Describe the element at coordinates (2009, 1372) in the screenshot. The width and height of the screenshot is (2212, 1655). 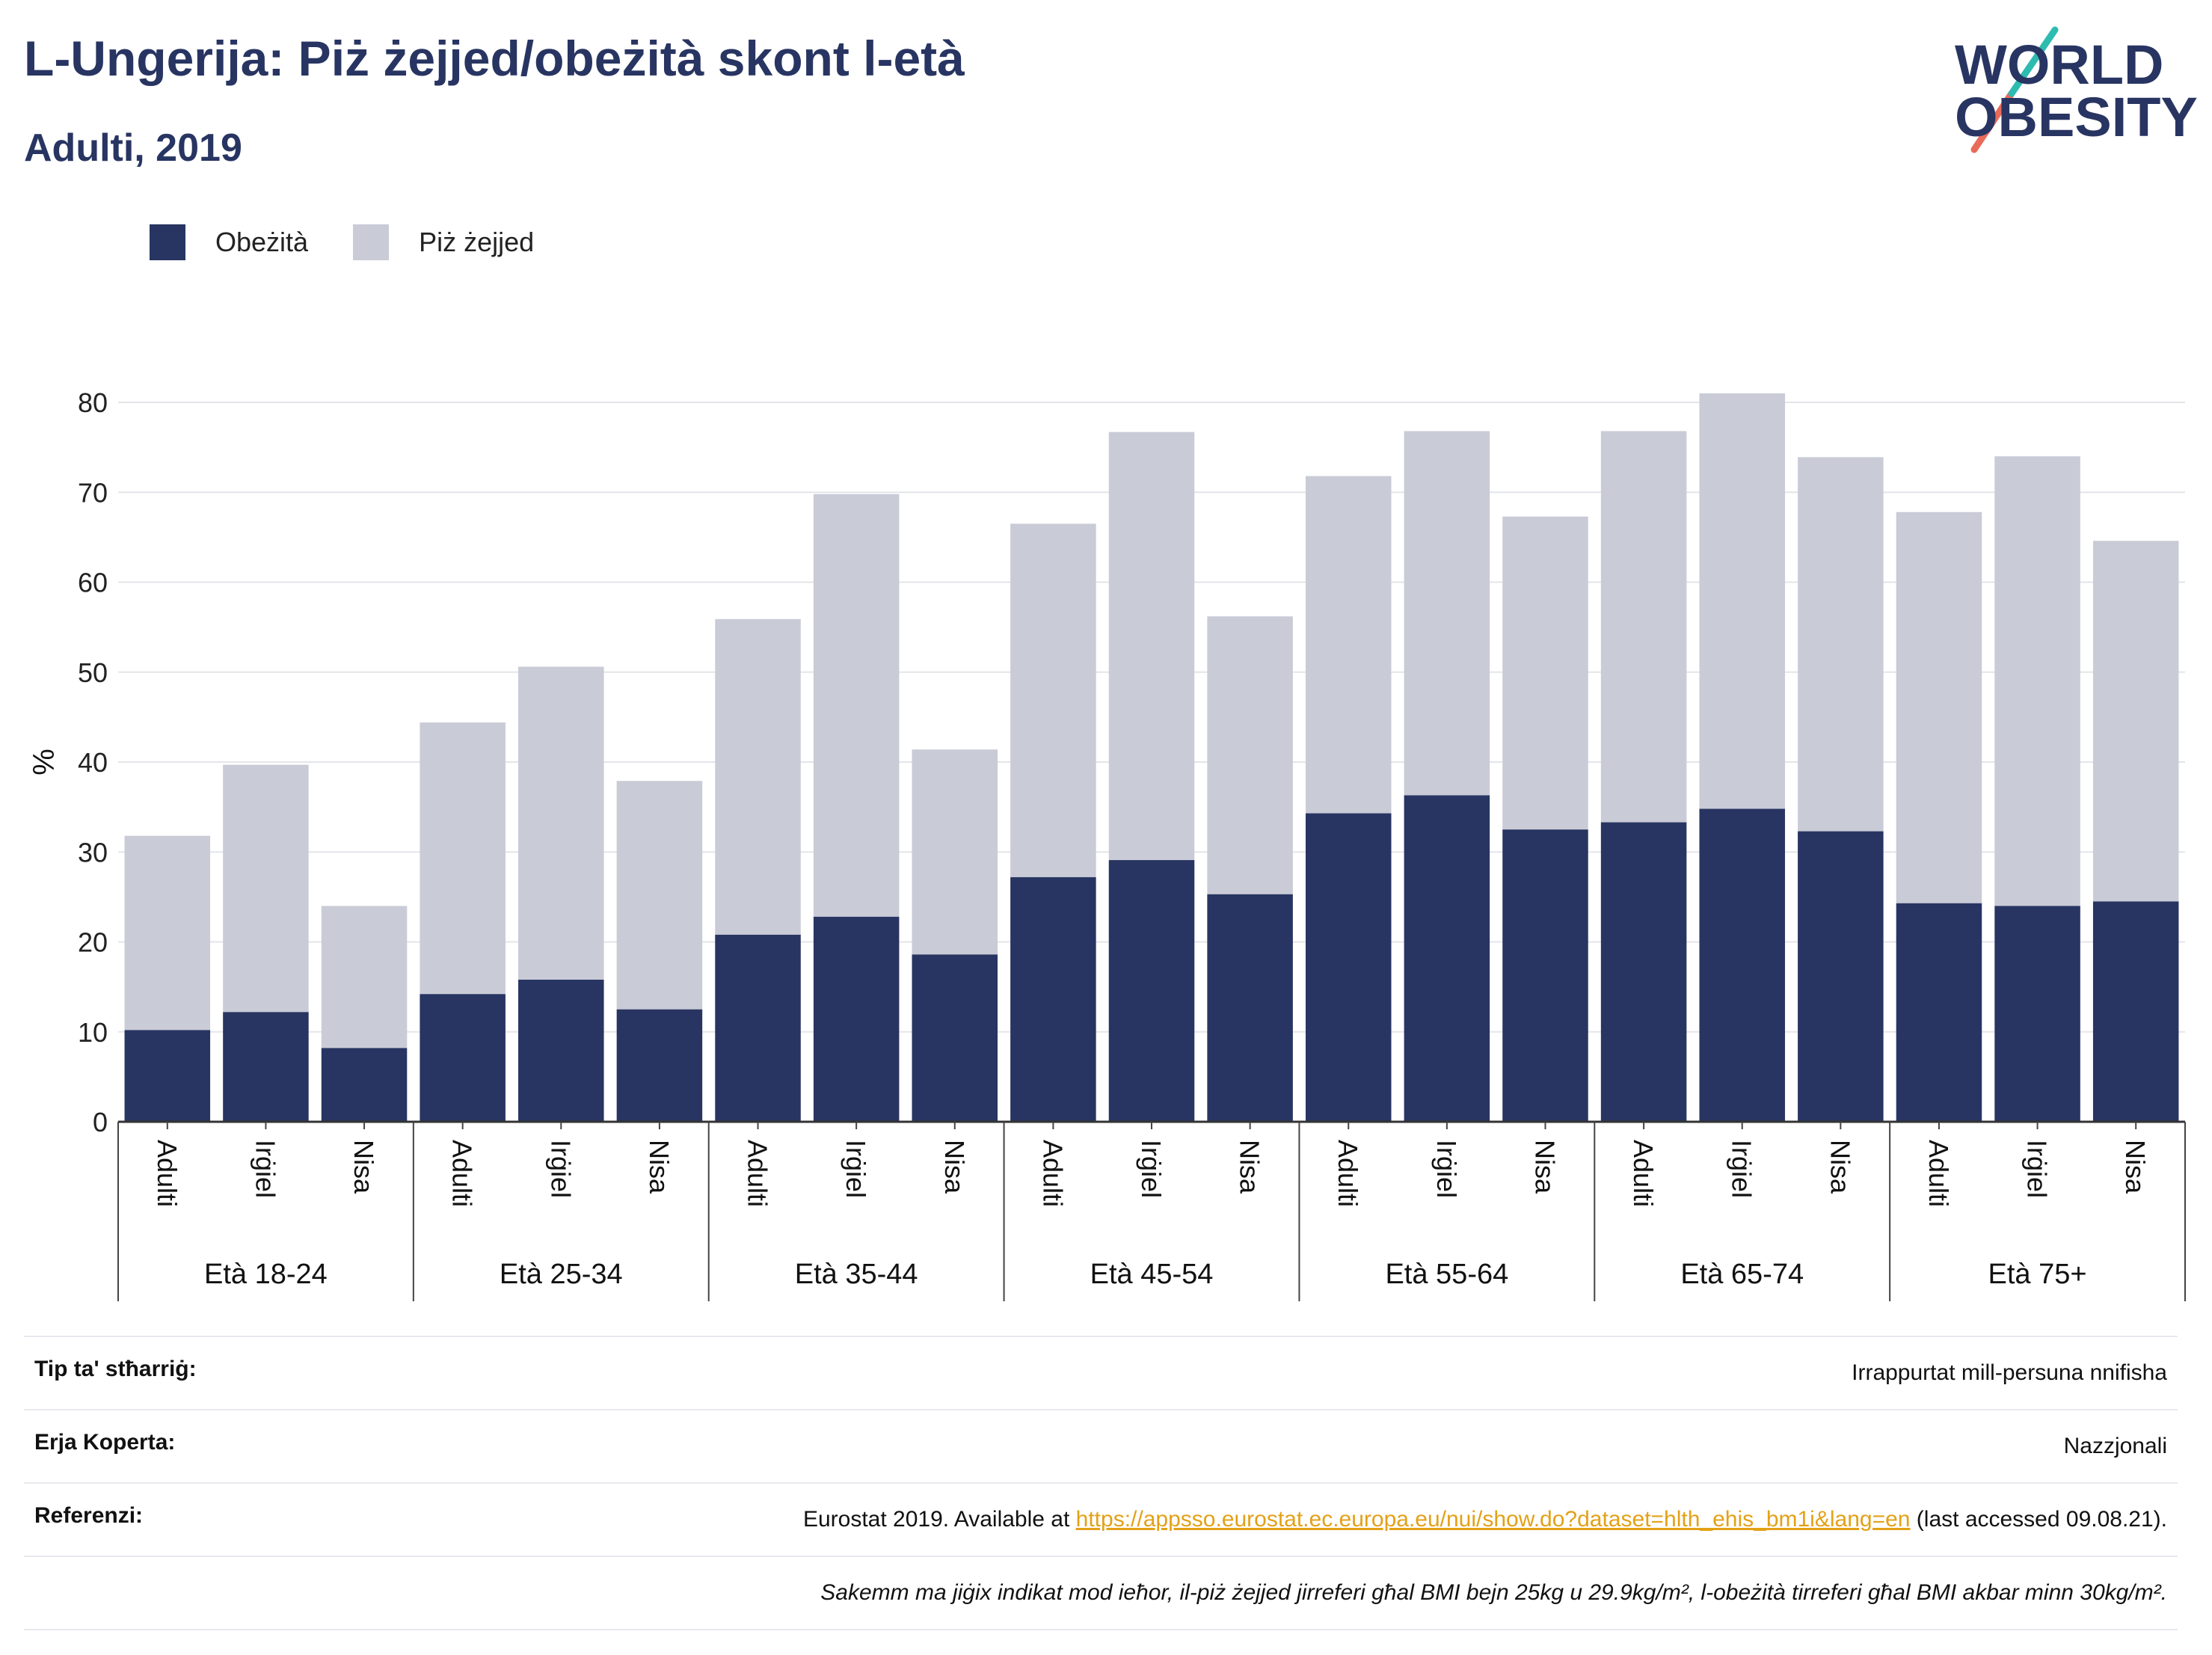
I see `survey-type-value: Irrappurtat mill-persuna nnifisha` at that location.